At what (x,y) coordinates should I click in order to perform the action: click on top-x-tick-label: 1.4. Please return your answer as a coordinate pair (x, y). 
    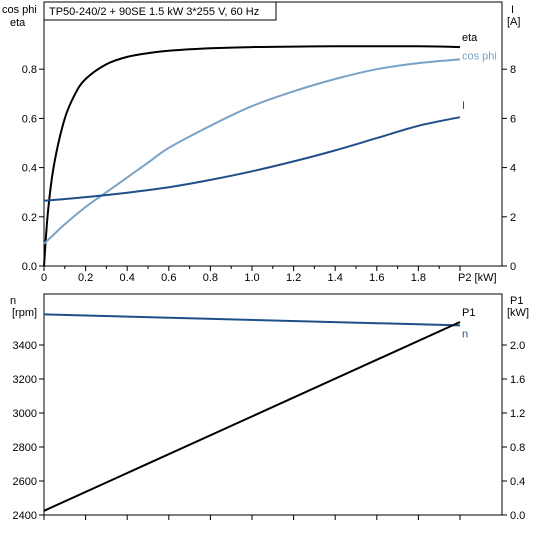
    Looking at the image, I should click on (335, 278).